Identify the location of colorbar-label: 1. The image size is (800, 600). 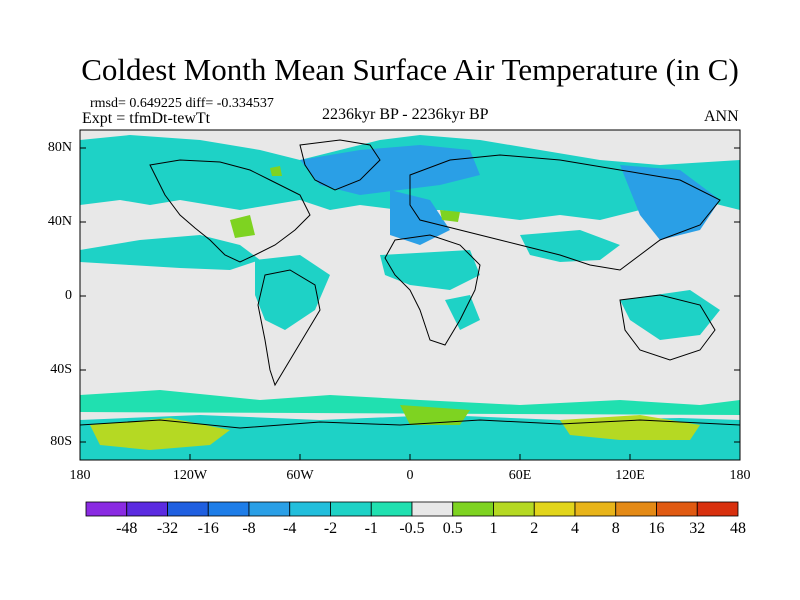
(493, 528).